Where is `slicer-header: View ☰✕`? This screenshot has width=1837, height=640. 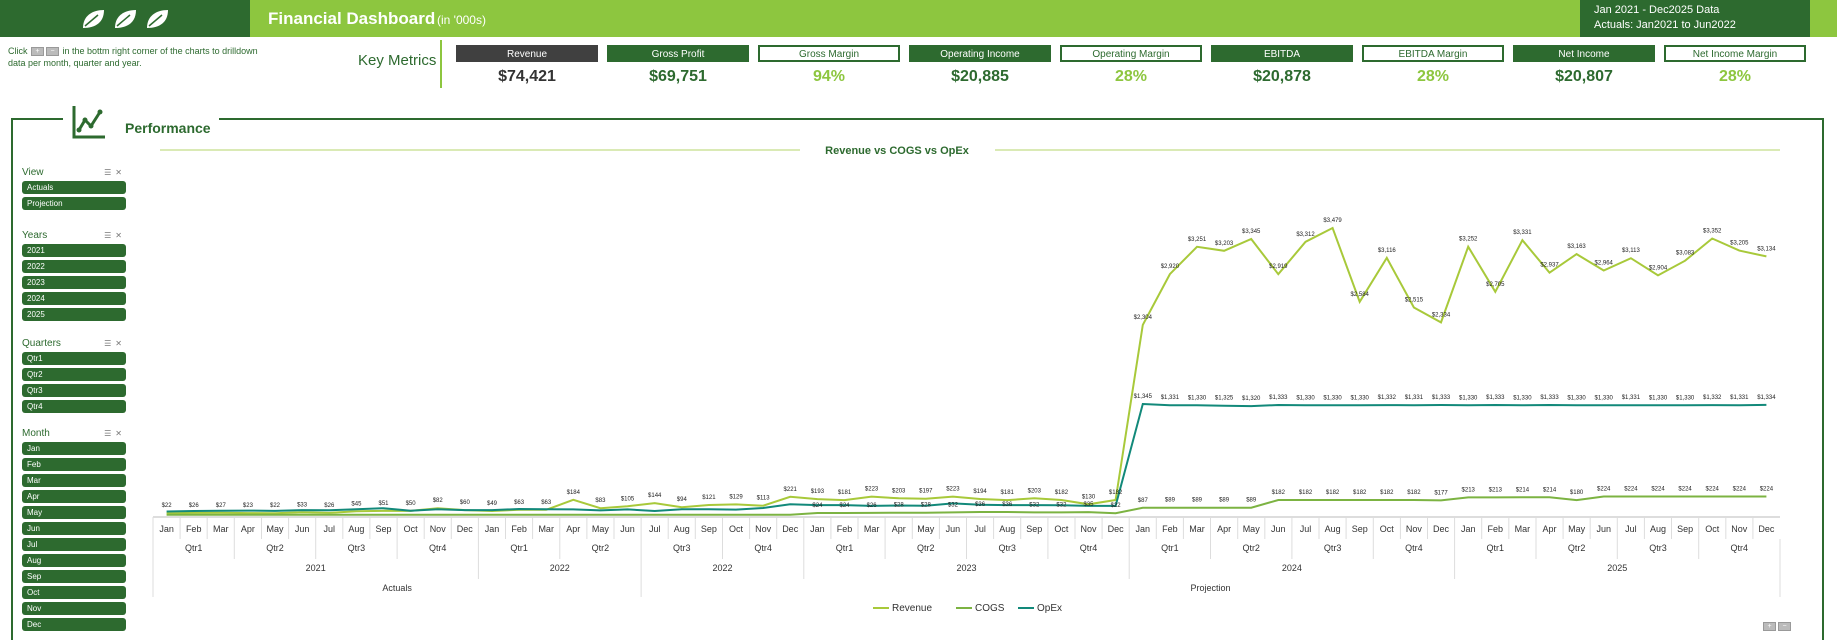
slicer-header: View ☰✕ is located at coordinates (74, 174).